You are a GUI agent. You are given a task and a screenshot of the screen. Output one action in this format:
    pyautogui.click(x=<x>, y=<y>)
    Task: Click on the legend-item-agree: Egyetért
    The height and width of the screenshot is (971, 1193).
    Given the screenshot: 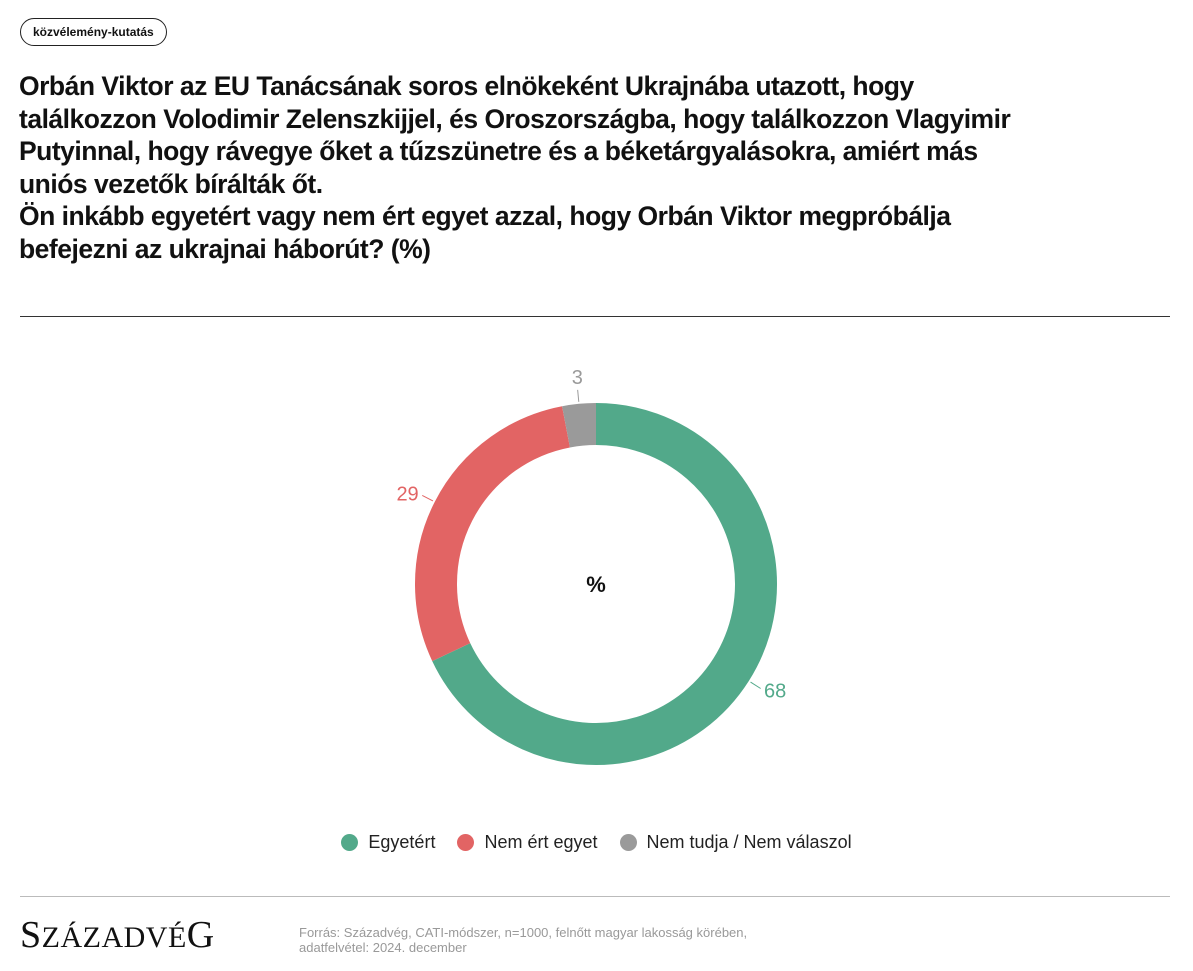 What is the action you would take?
    pyautogui.click(x=388, y=842)
    